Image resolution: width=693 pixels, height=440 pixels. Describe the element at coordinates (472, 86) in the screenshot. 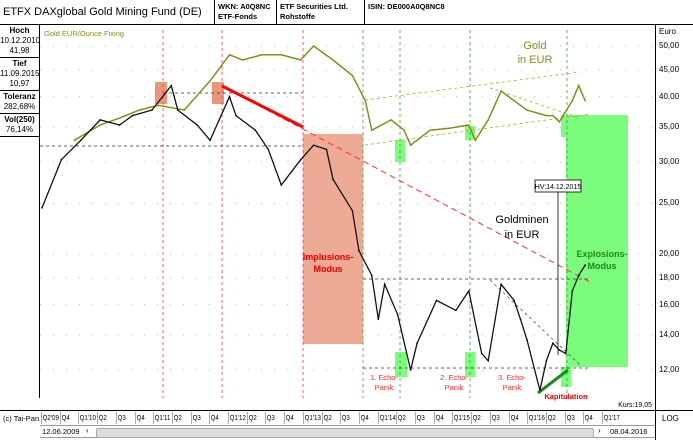

I see `gold-channel-top` at that location.